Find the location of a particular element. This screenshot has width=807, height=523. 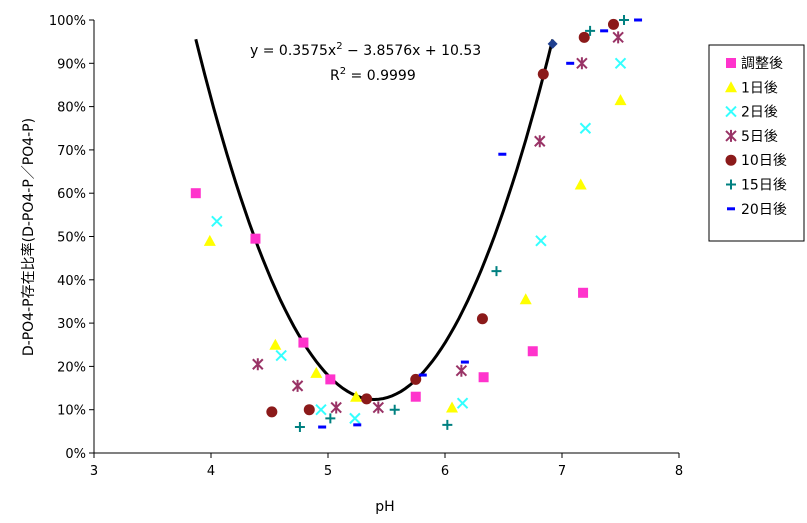

legend-item: 5日後 is located at coordinates (751, 137).